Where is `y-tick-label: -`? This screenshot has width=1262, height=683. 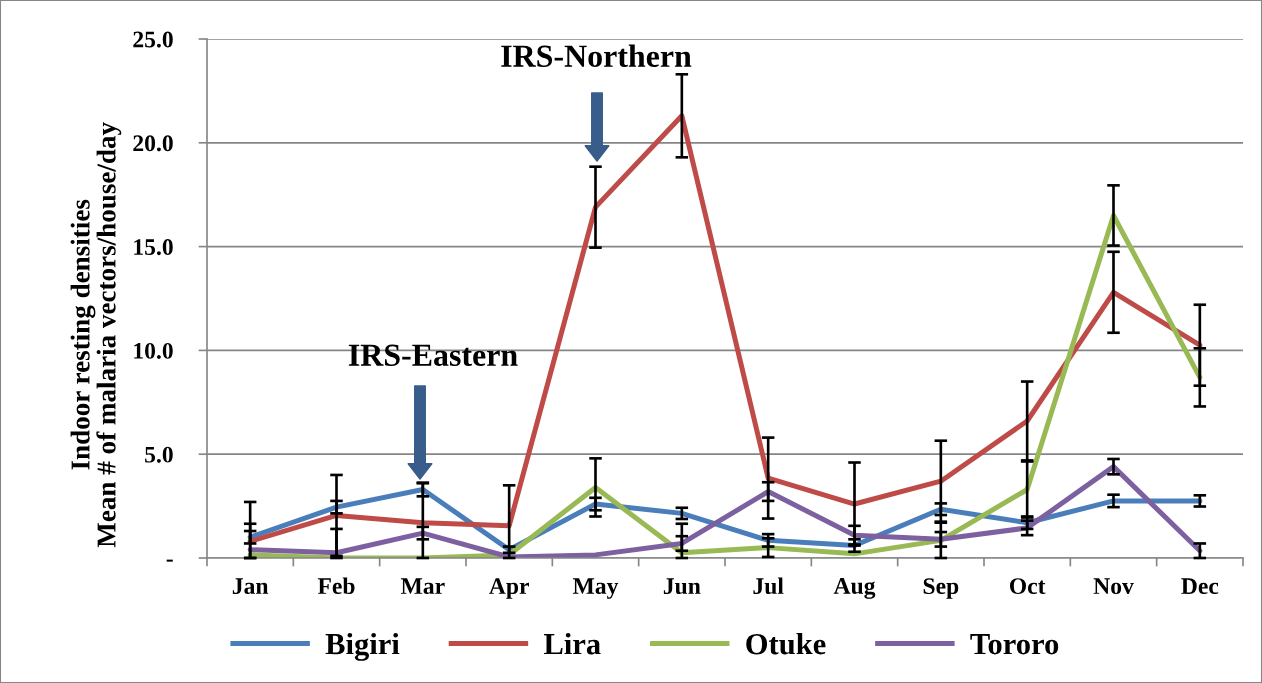 y-tick-label: - is located at coordinates (169, 560).